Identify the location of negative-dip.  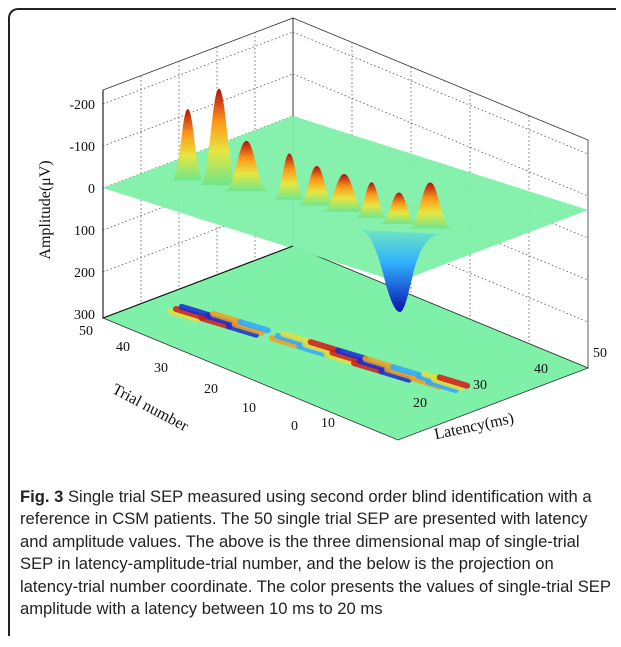
(400, 271).